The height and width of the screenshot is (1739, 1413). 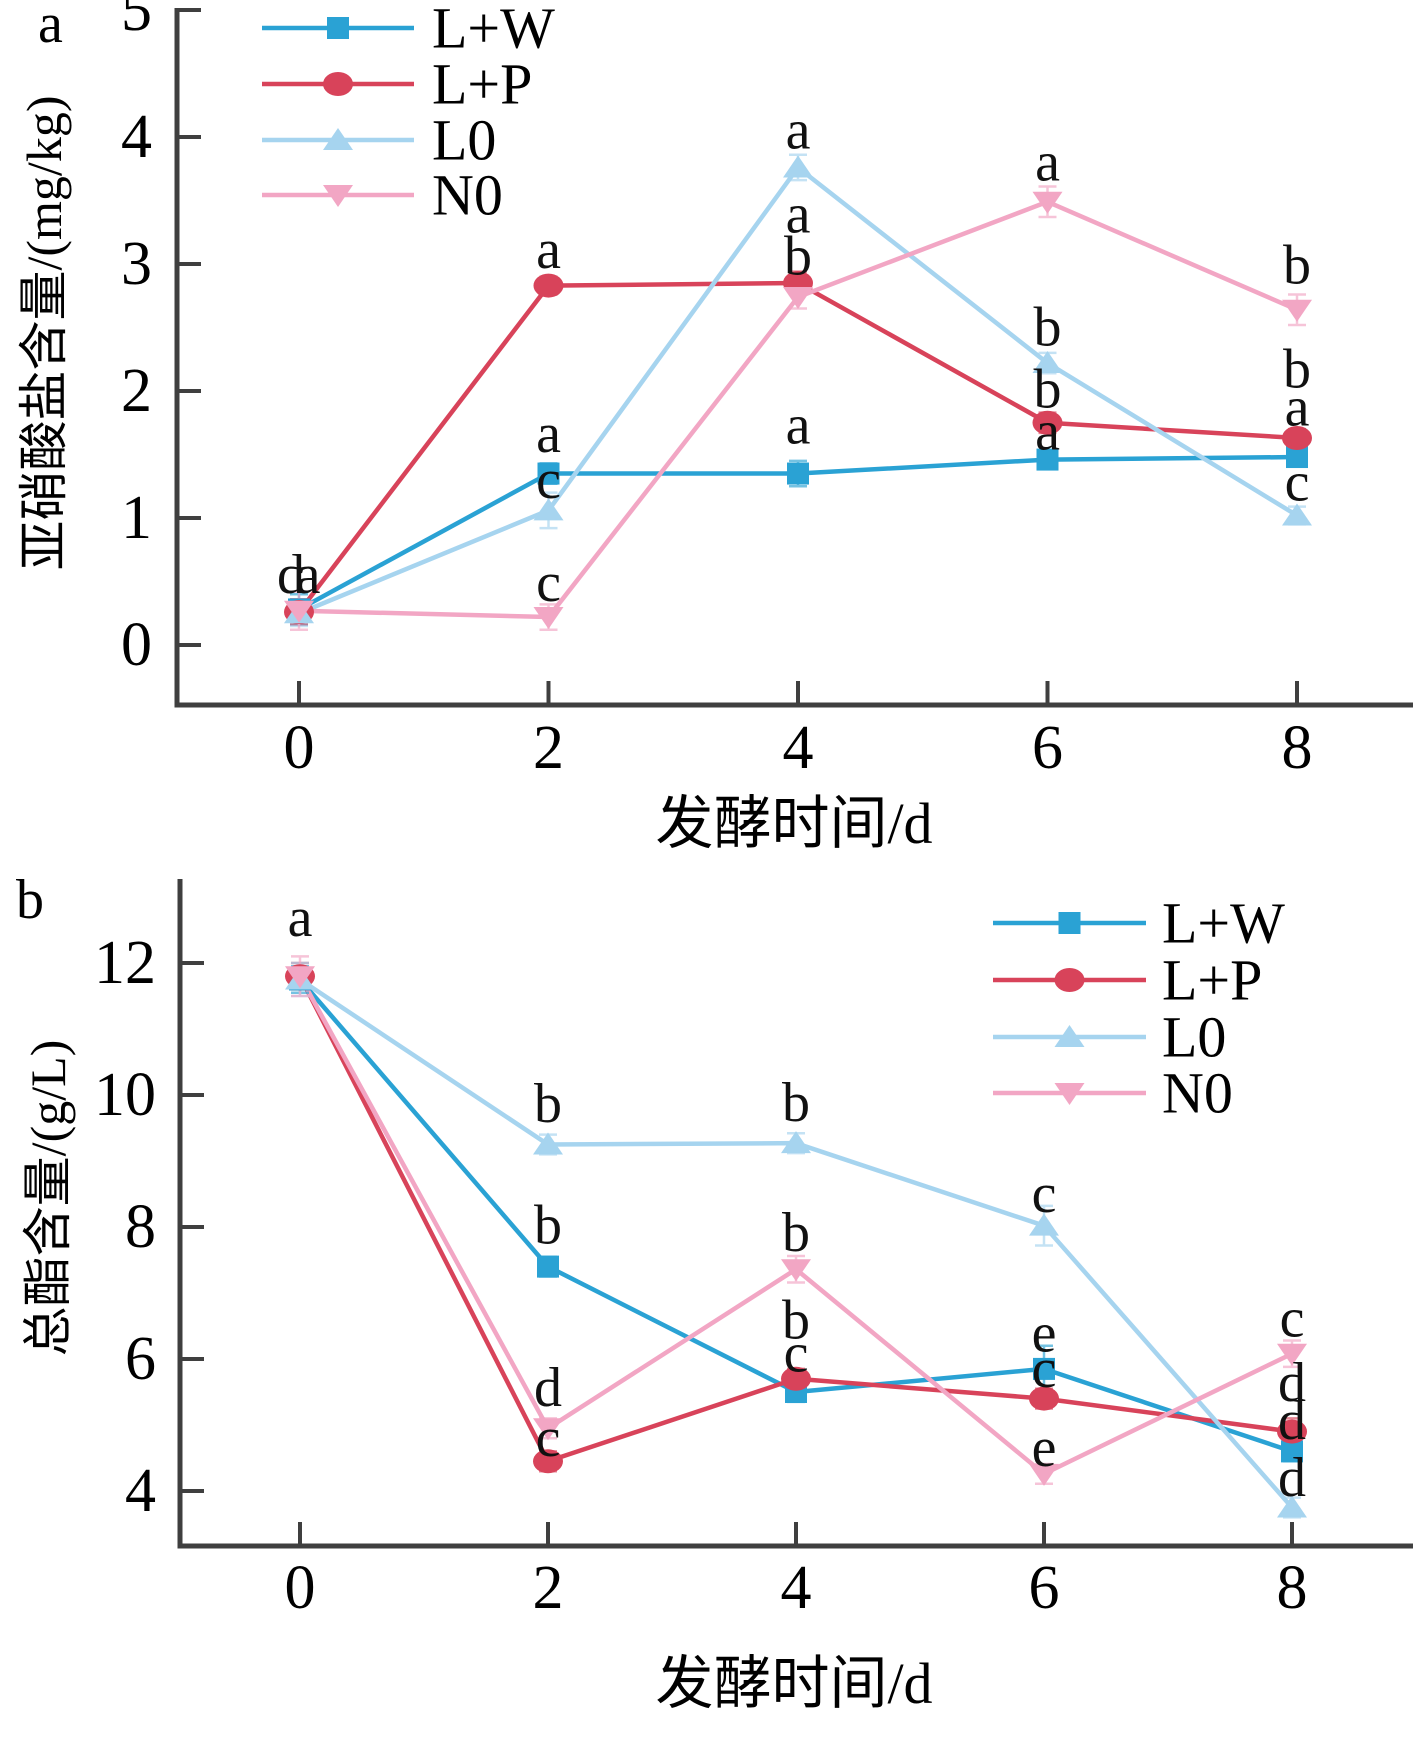 I want to click on legend-item-N0: N0, so click(x=382, y=195).